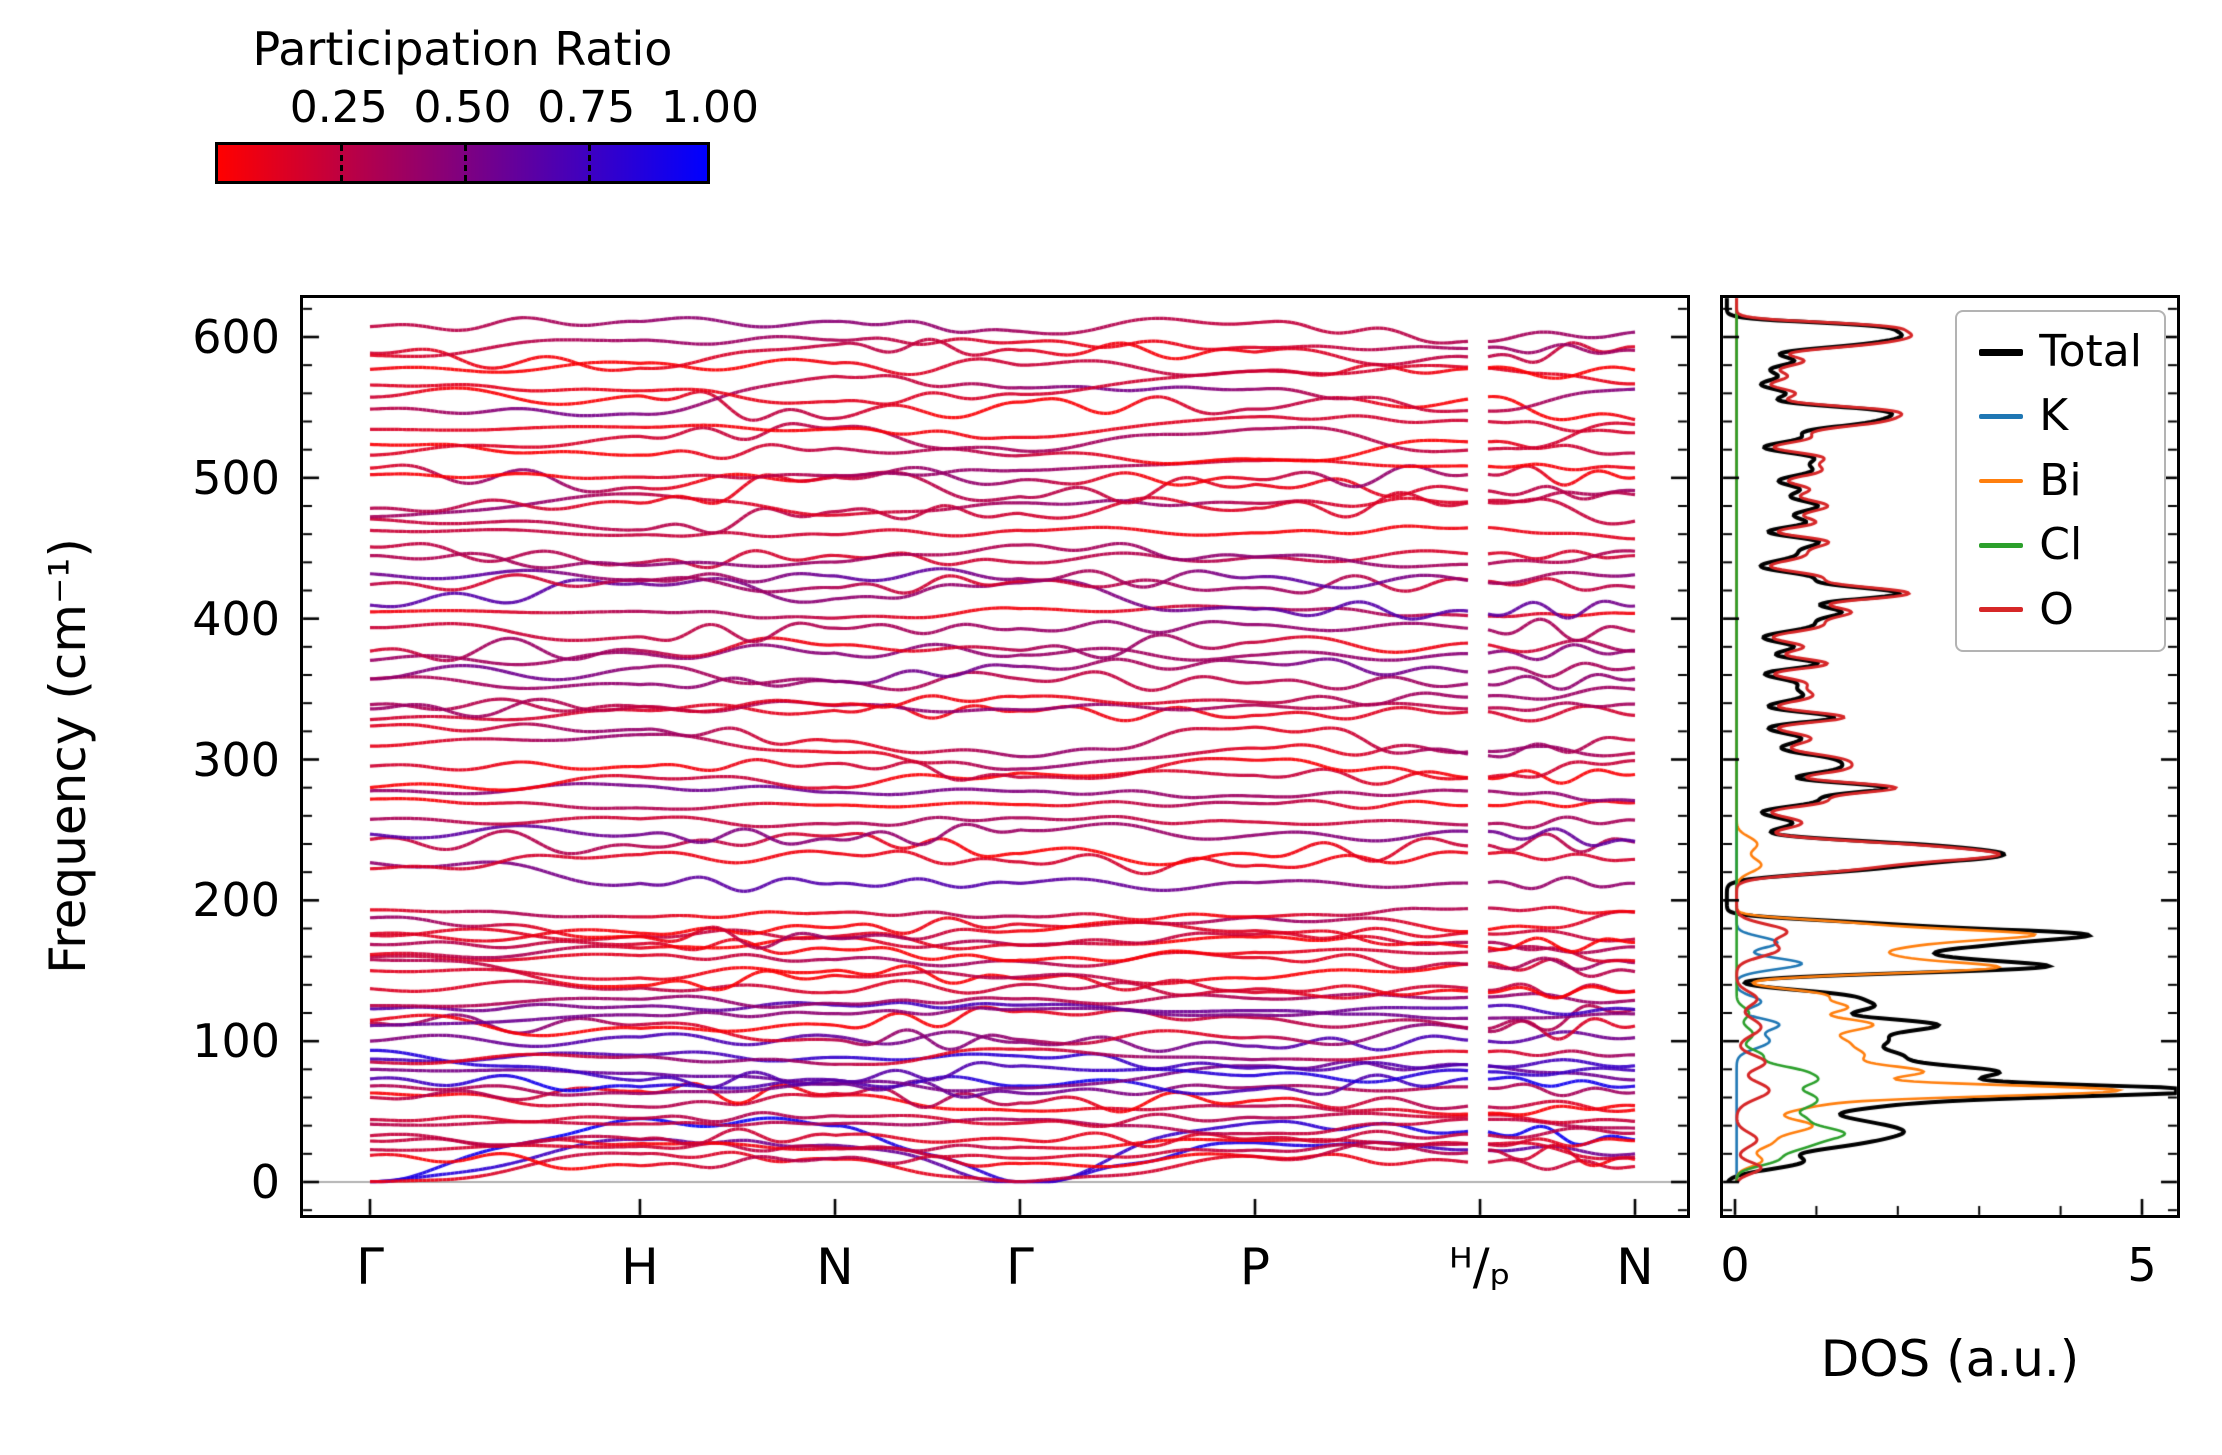  I want to click on legend-swatch-cl, so click(2001, 545).